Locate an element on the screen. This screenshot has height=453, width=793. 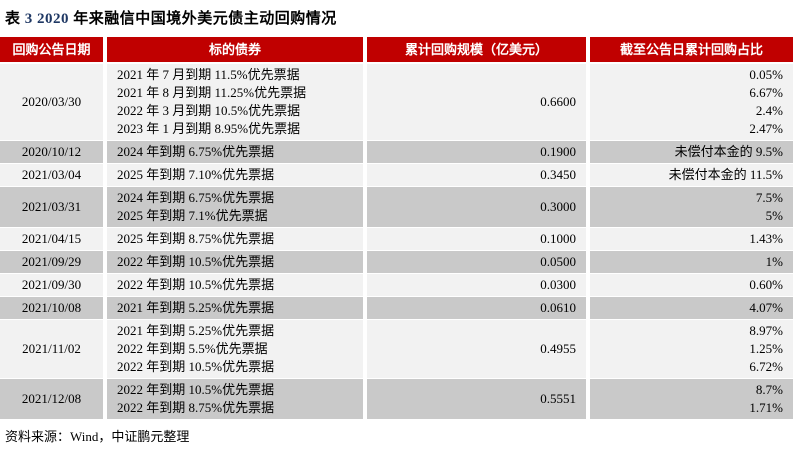
announcement-date: 2021/11/02 is located at coordinates (53, 349).